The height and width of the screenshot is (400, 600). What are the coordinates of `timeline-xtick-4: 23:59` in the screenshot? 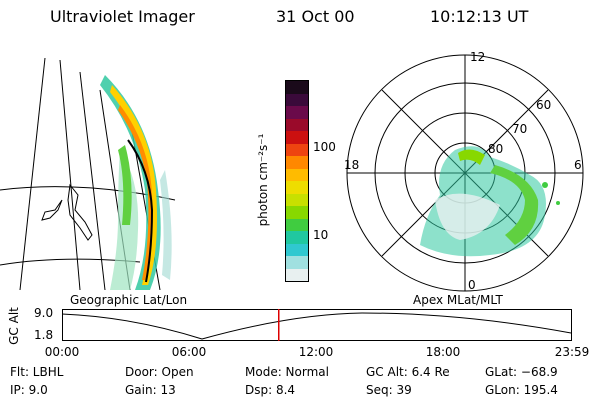 It's located at (572, 352).